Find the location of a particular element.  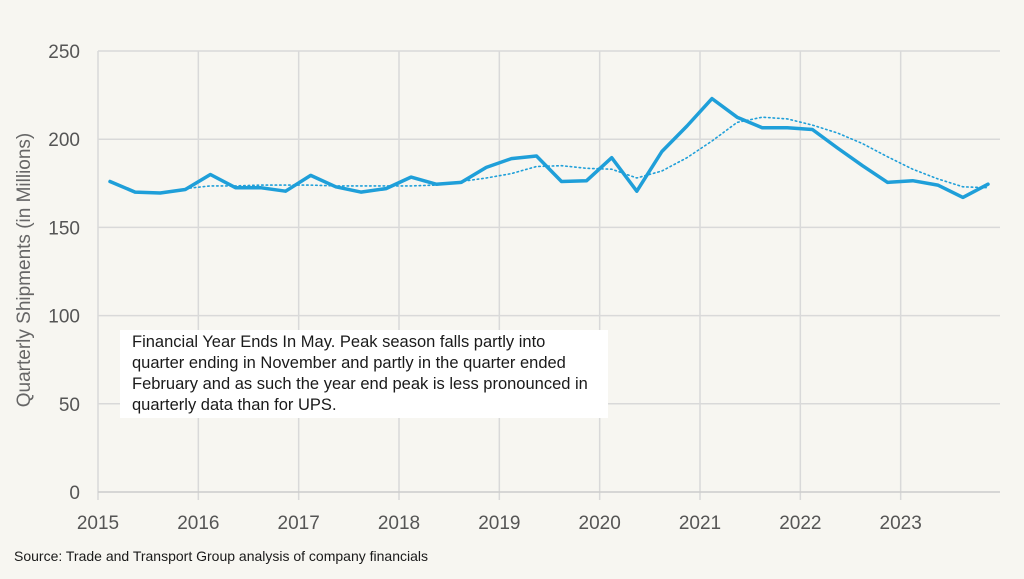

x-tick-label: 2020 is located at coordinates (600, 523).